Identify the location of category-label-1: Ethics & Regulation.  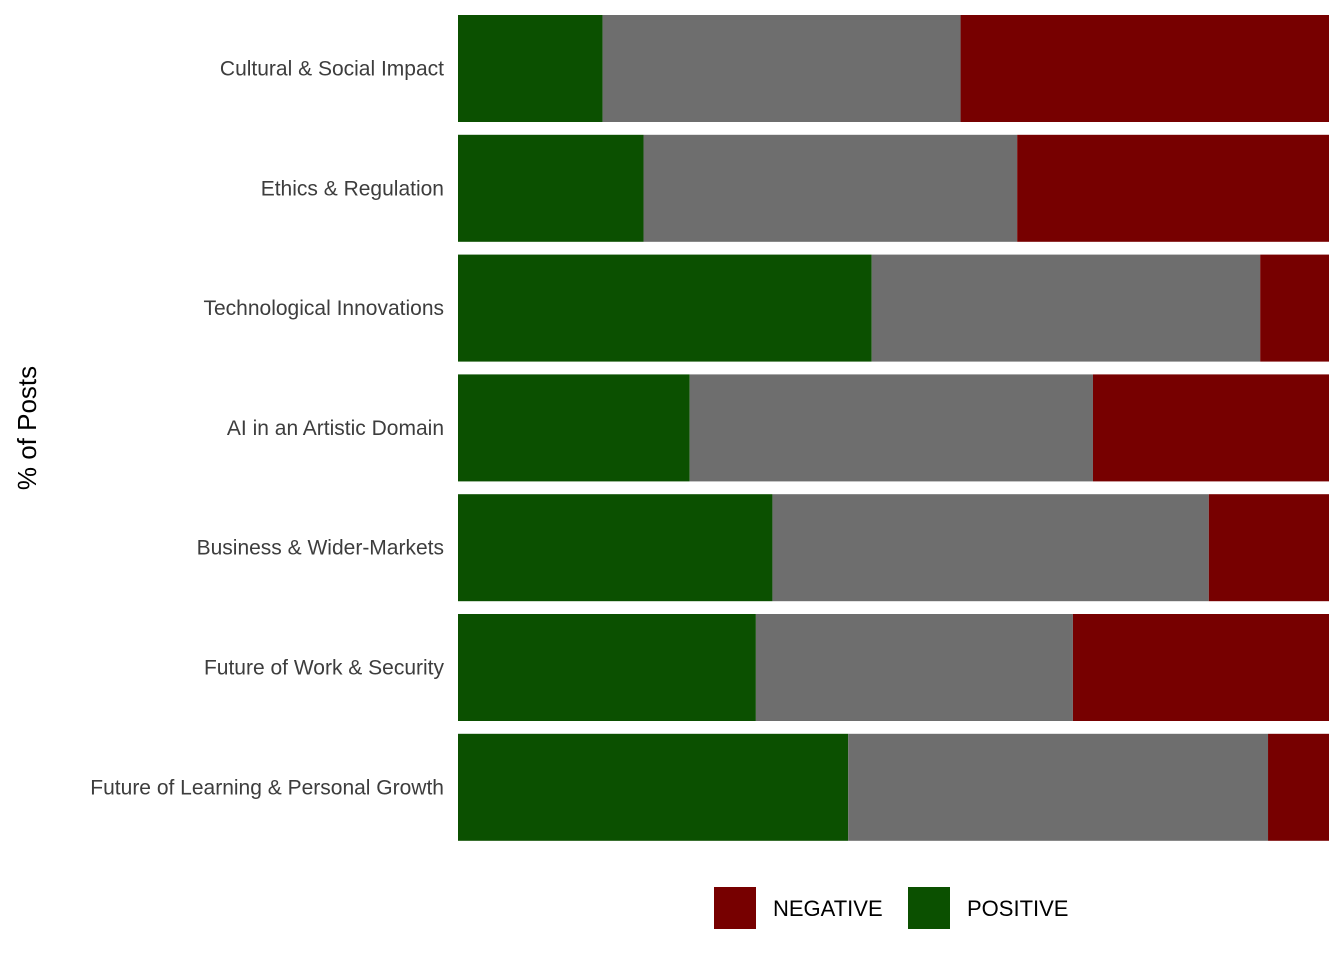
(352, 188).